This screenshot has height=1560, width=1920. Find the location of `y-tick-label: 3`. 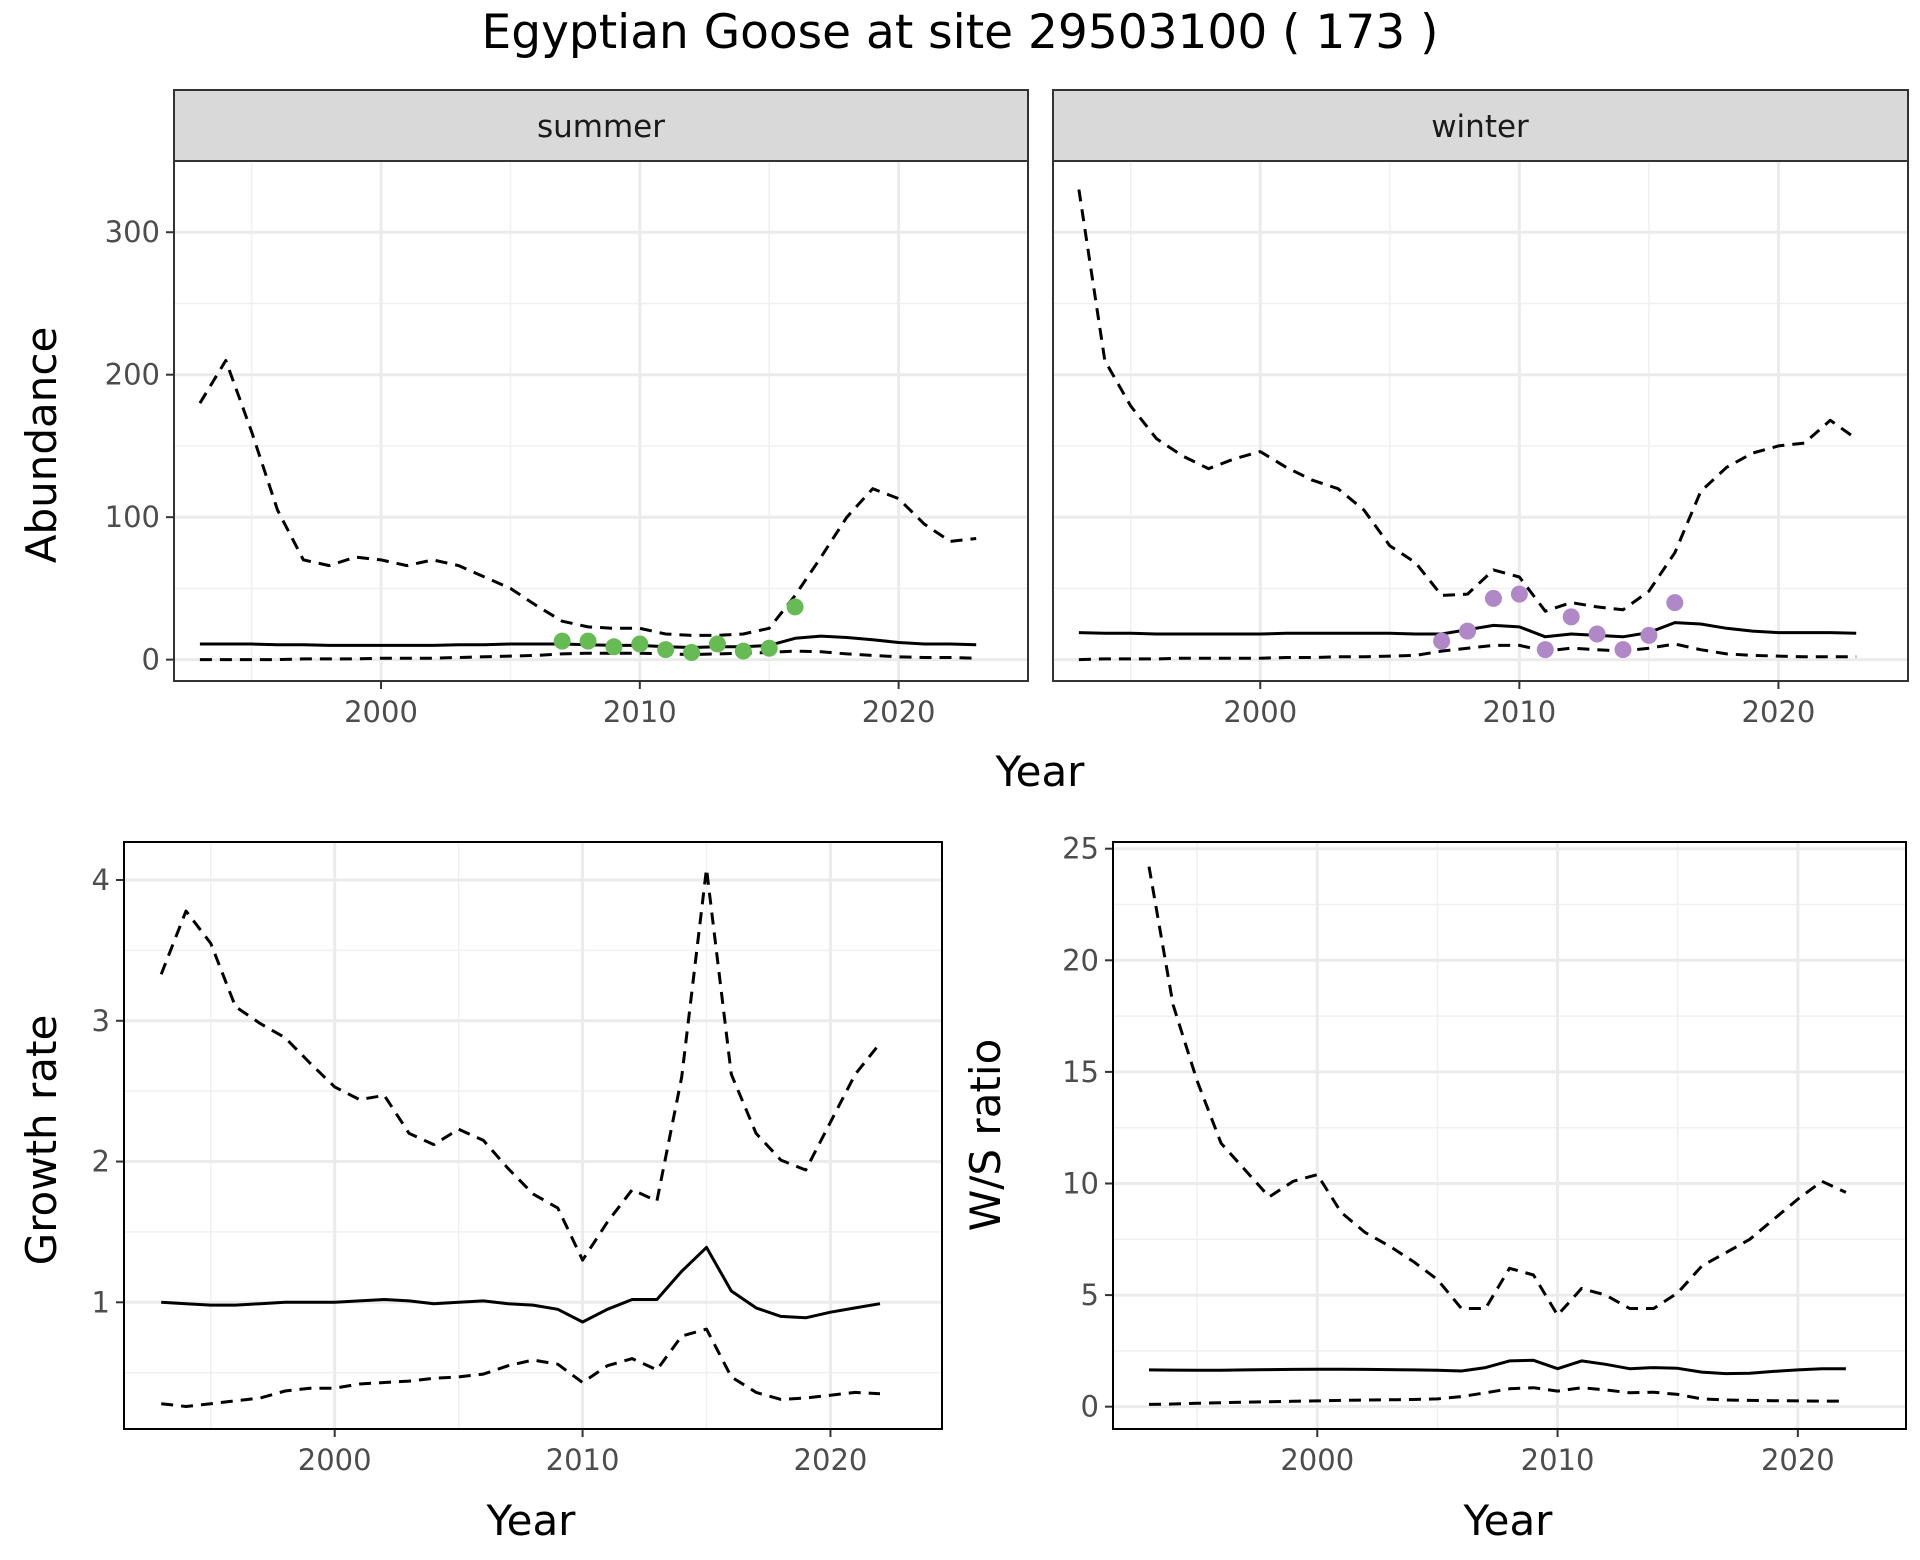

y-tick-label: 3 is located at coordinates (101, 1021).